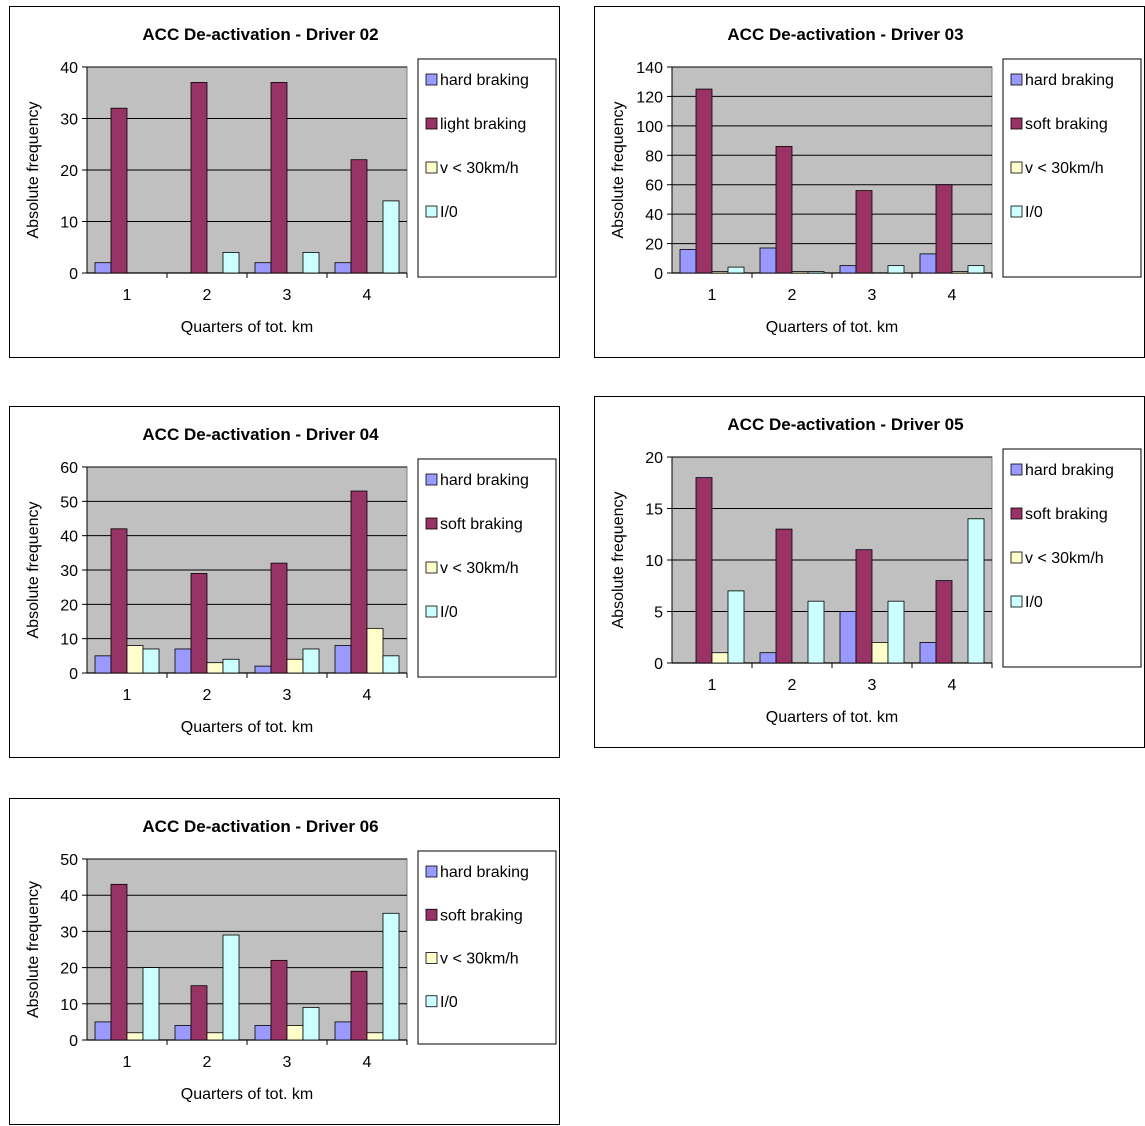 This screenshot has width=1145, height=1126. What do you see at coordinates (207, 695) in the screenshot?
I see `x-tick-label: 2` at bounding box center [207, 695].